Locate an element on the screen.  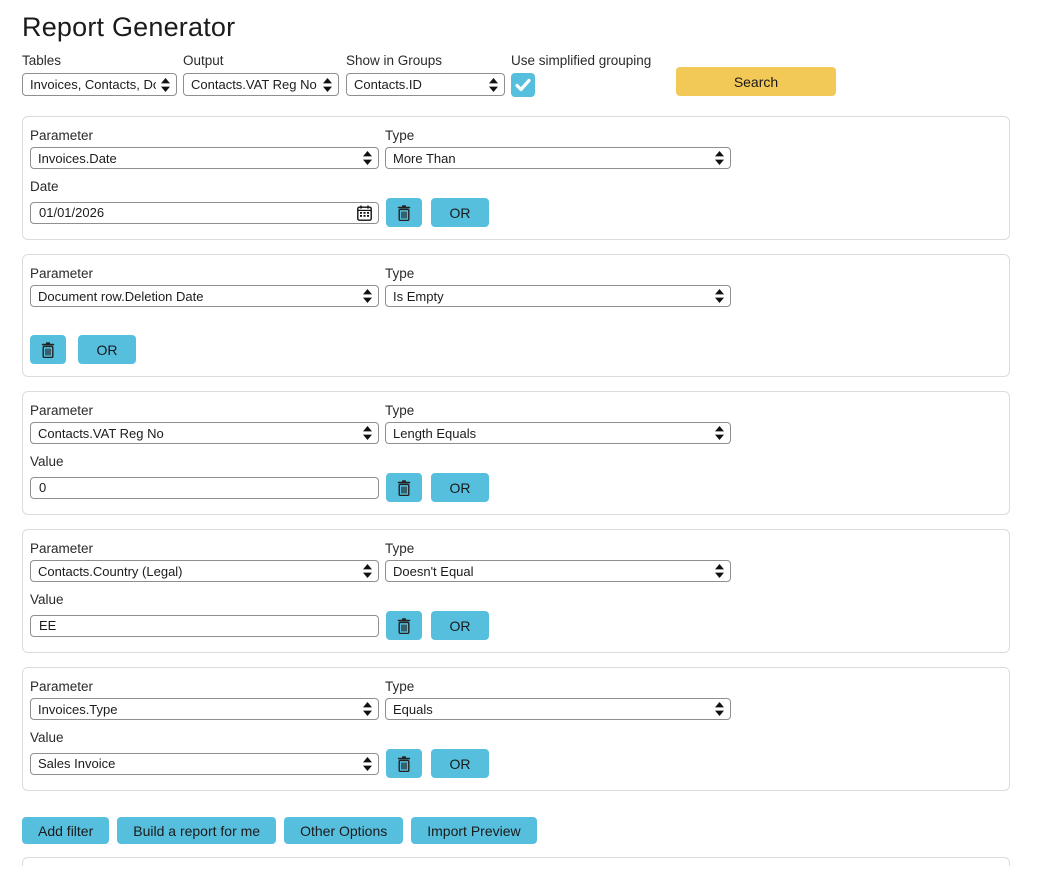
parameter-select: Contacts.VAT Reg No is located at coordinates (204, 433).